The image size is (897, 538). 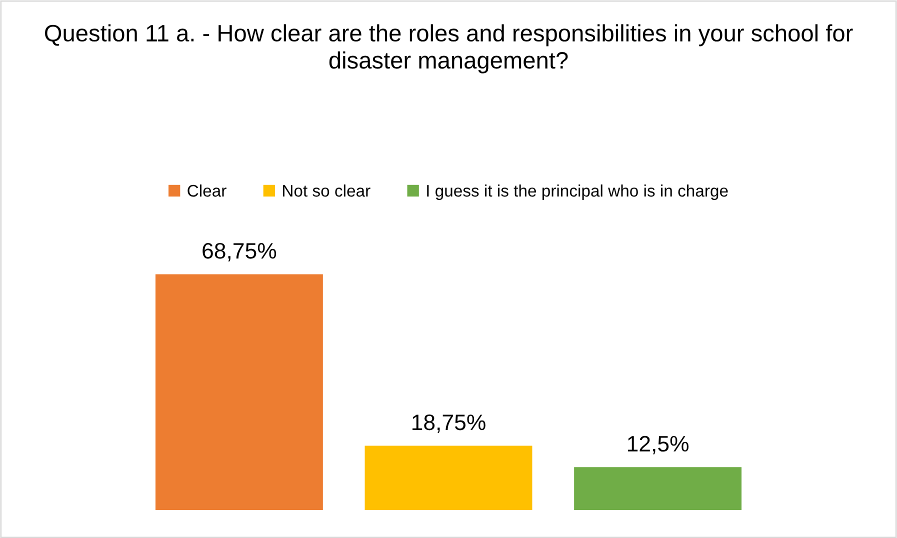 I want to click on chart-title: Question 11 a. - How clear are the roles and responsibilities in your school for disaster management?, so click(x=448, y=49).